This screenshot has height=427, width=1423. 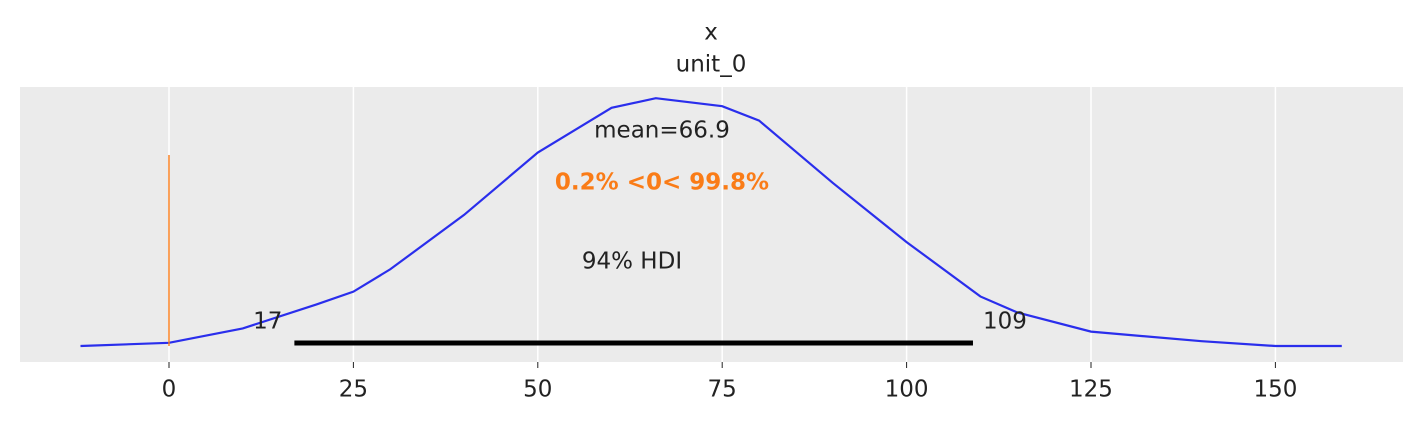 What do you see at coordinates (1275, 390) in the screenshot?
I see `x-tick-label: 150` at bounding box center [1275, 390].